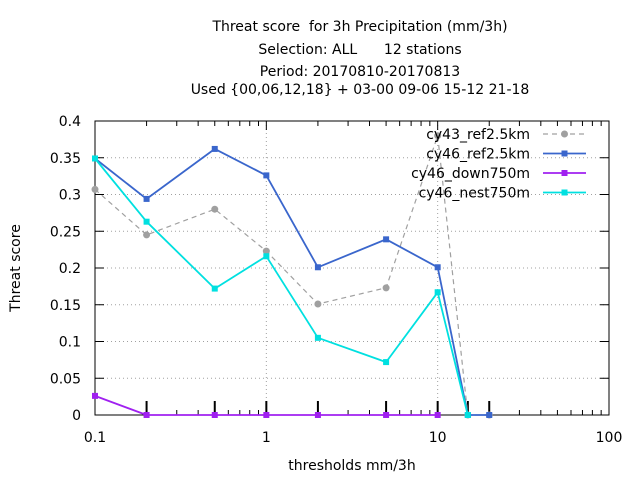 The image size is (640, 480). What do you see at coordinates (76, 416) in the screenshot?
I see `y-tick-label: 0` at bounding box center [76, 416].